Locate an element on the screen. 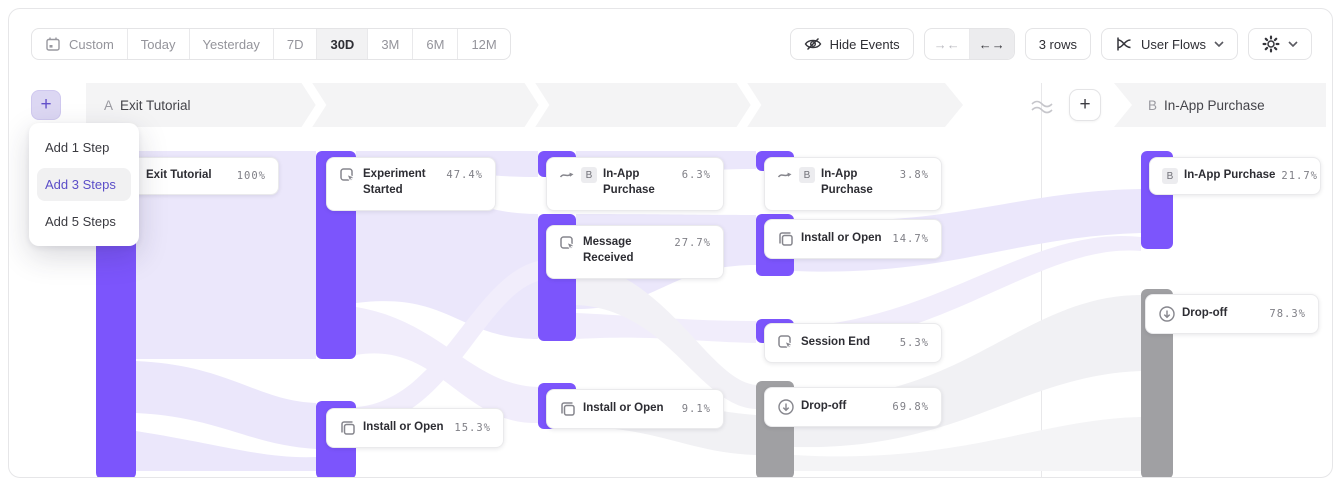 The height and width of the screenshot is (478, 1341). add-step-button-open: + is located at coordinates (46, 105).